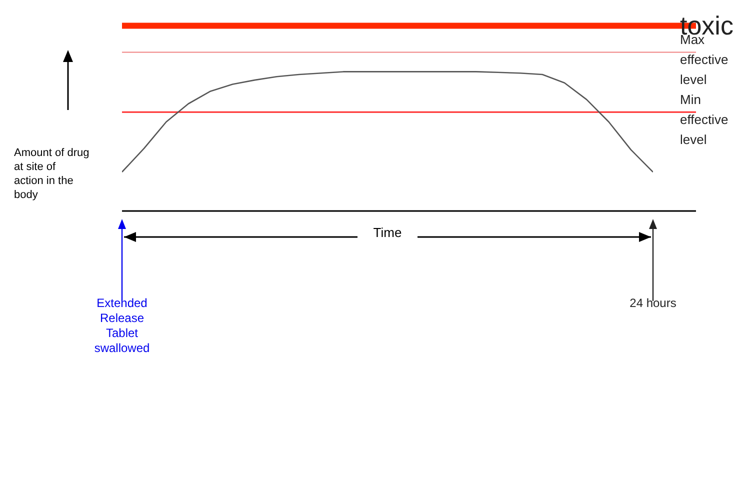  I want to click on x-tick-label: 24 hours, so click(653, 303).